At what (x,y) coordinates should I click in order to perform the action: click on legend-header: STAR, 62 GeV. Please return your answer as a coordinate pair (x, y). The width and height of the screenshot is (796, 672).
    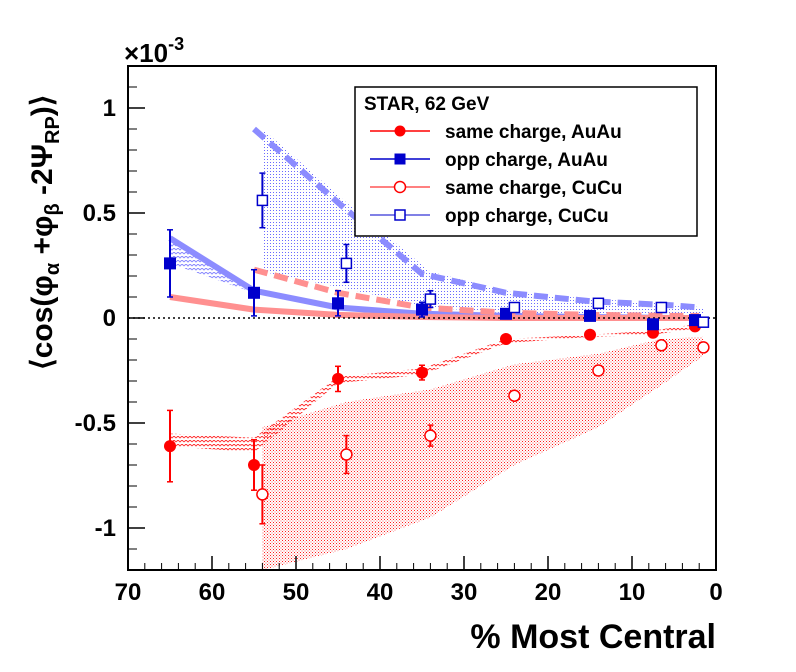
    Looking at the image, I should click on (427, 104).